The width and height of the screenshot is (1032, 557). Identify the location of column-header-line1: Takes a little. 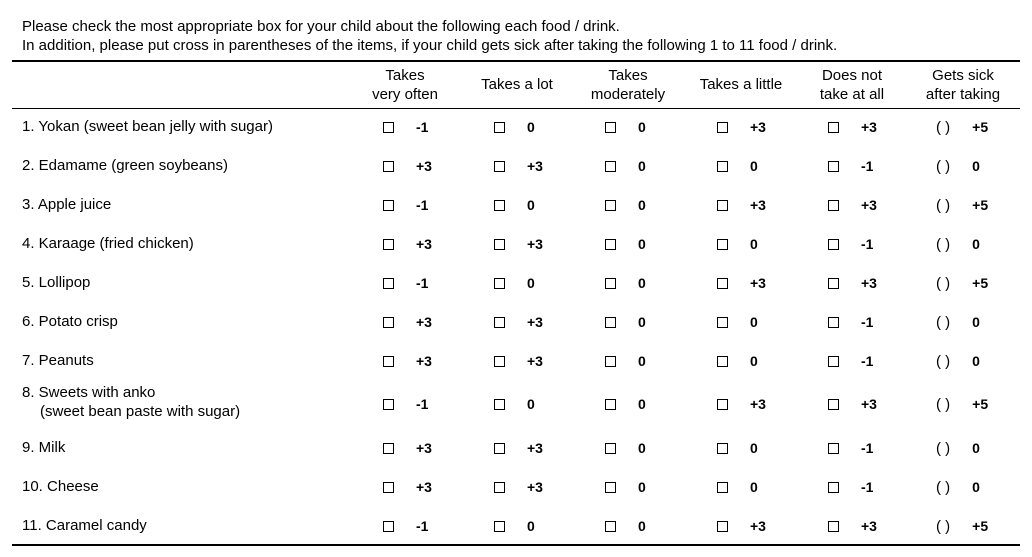
(741, 84).